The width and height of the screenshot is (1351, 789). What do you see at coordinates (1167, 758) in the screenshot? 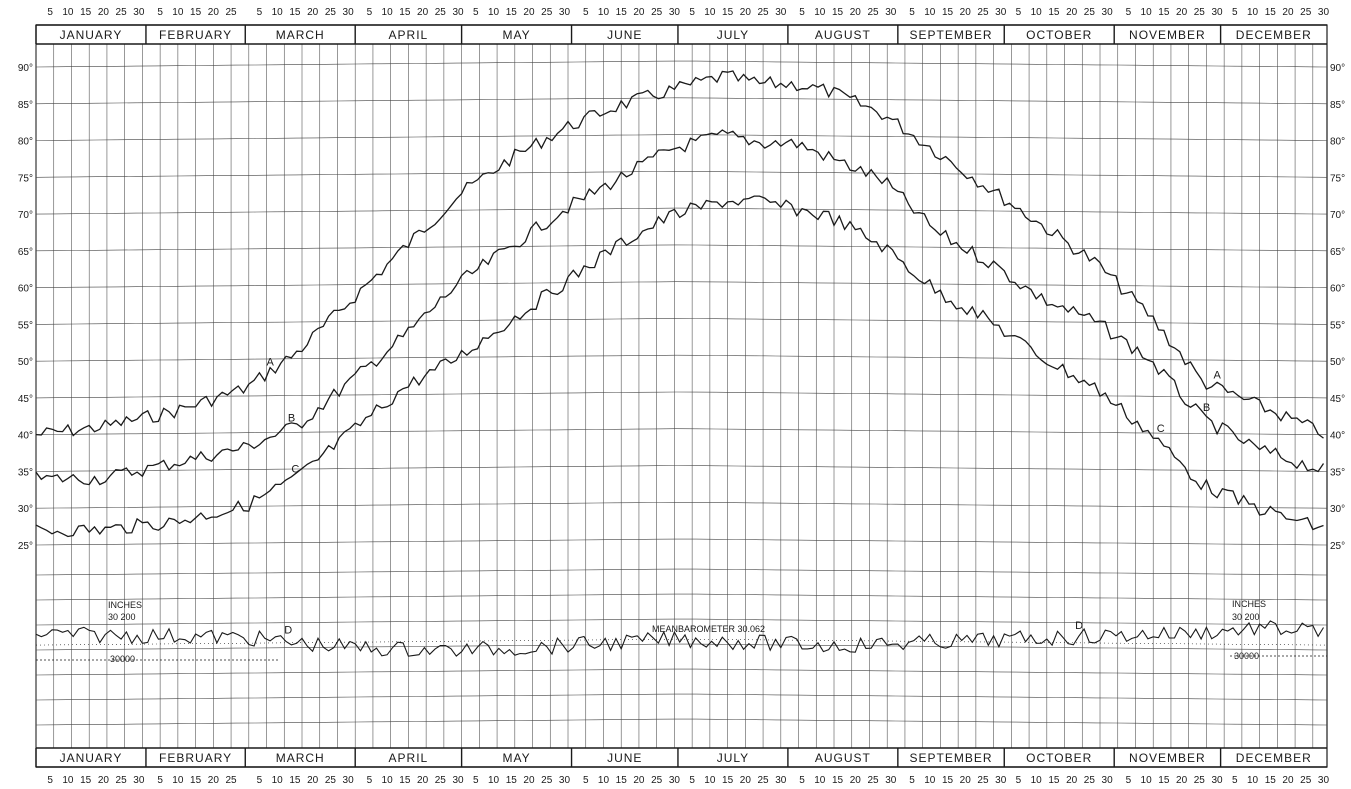
I see `month-label-bottom: NOVEMBER` at bounding box center [1167, 758].